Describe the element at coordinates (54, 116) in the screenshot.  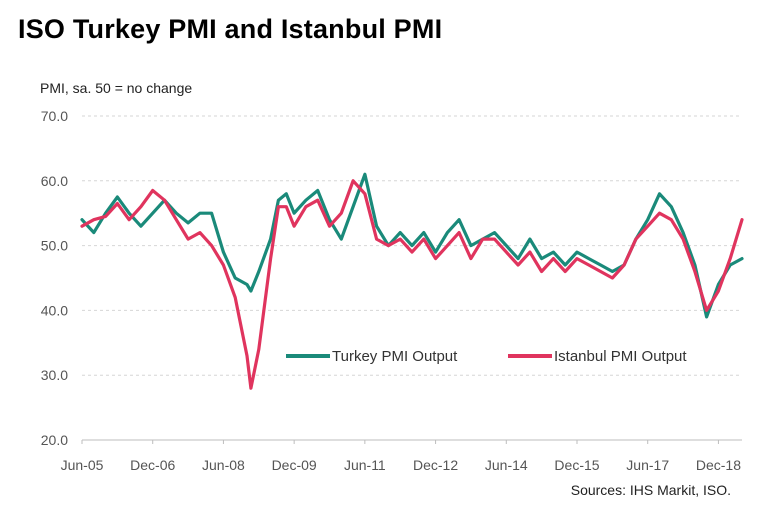
I see `y-tick-label: 70.0` at that location.